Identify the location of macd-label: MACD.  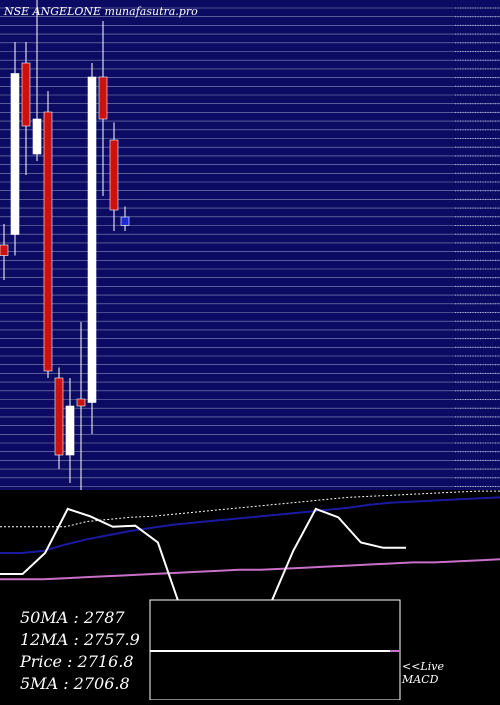
(420, 679).